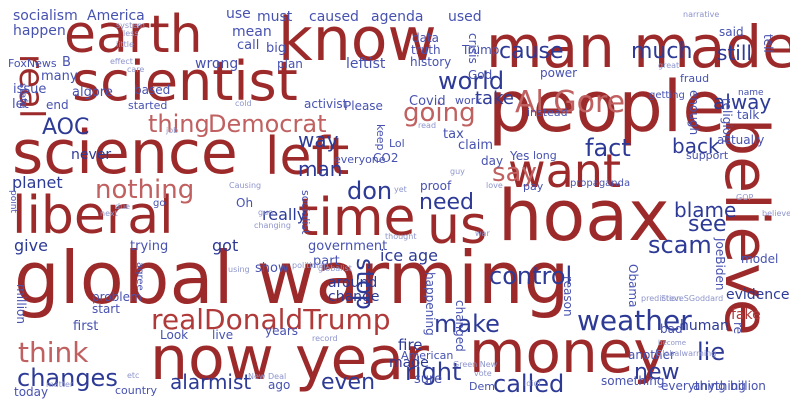  Describe the element at coordinates (776, 213) in the screenshot. I see `word-love: believe` at that location.